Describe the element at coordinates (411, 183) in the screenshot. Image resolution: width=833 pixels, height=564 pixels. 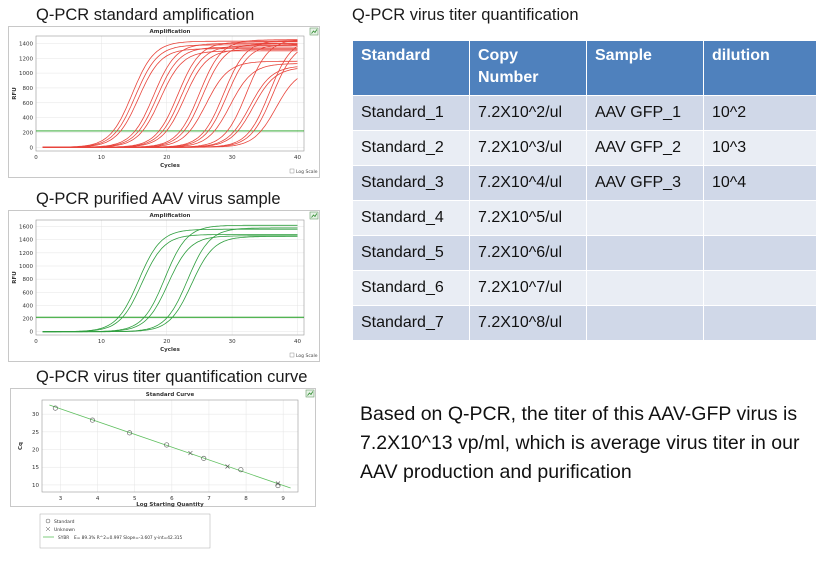
I see `cell-standard: Standard_3` at that location.